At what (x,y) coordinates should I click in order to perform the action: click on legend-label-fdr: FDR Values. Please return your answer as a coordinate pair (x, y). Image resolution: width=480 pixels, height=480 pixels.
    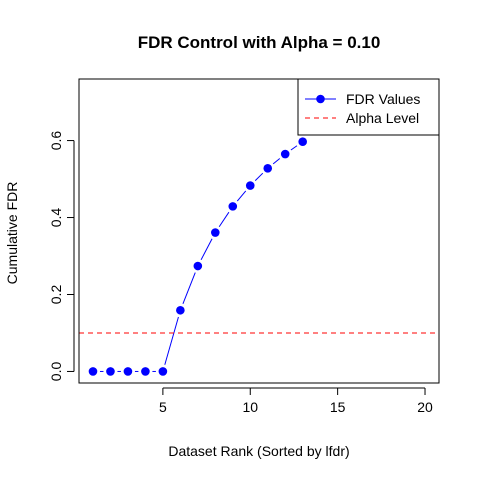
    Looking at the image, I should click on (383, 99).